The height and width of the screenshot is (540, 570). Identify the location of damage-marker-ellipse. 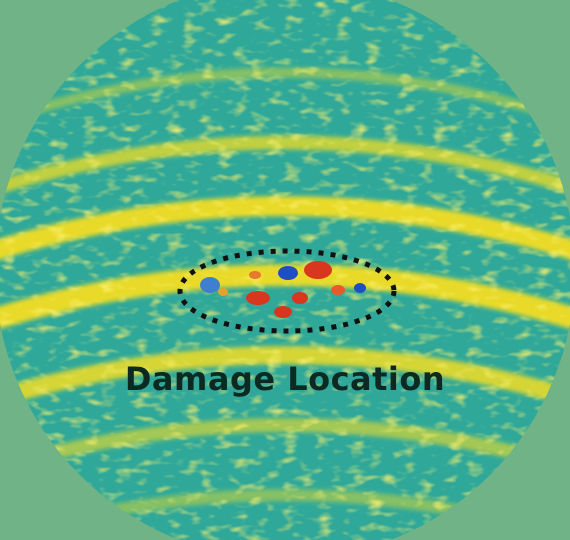
(287, 291).